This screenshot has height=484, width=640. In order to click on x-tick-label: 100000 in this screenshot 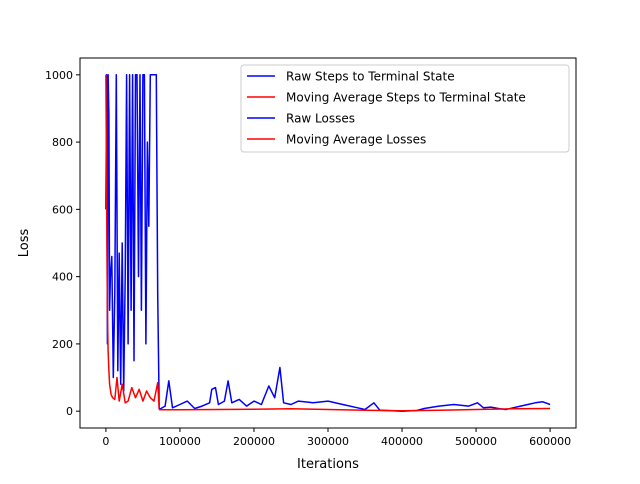, I will do `click(180, 441)`.